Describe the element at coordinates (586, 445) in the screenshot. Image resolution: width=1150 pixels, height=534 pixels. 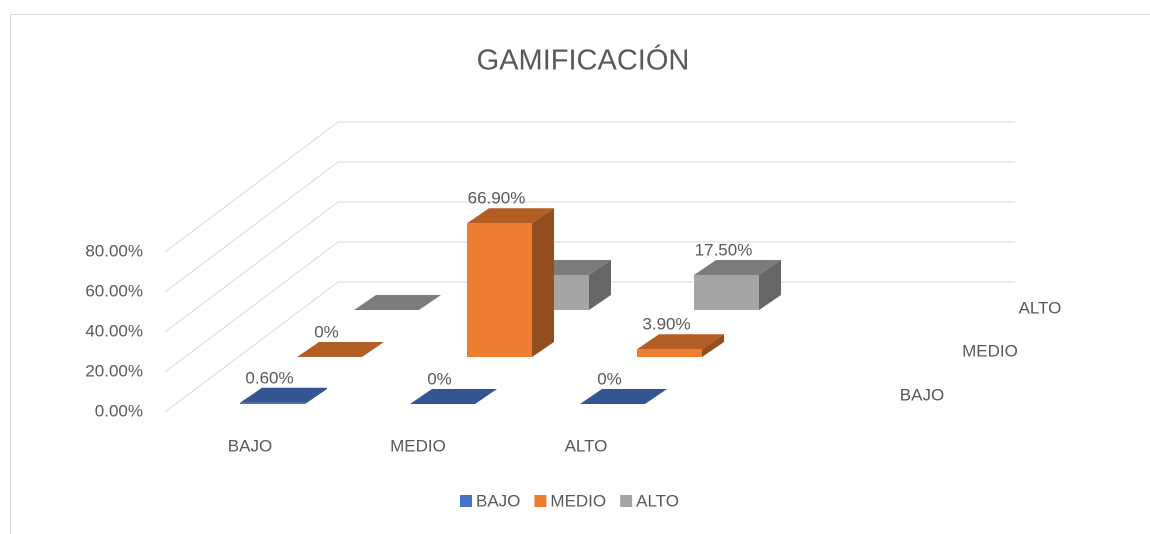
I see `x-tick-label: ALTO` at that location.